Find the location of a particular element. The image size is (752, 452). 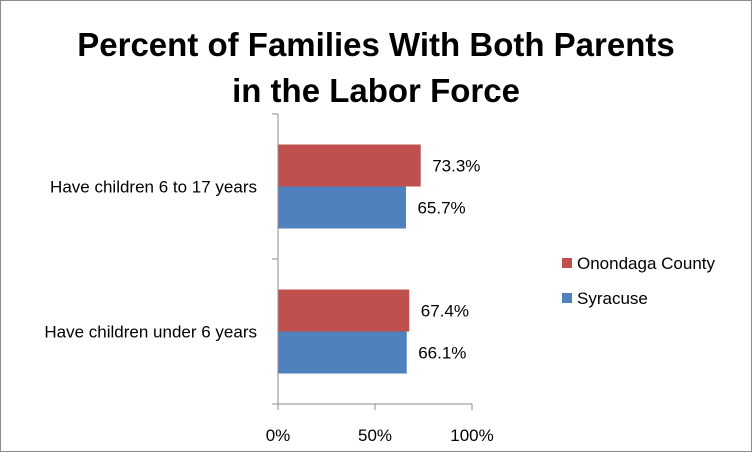

category-label: Have children 6 to 17 years is located at coordinates (153, 187).